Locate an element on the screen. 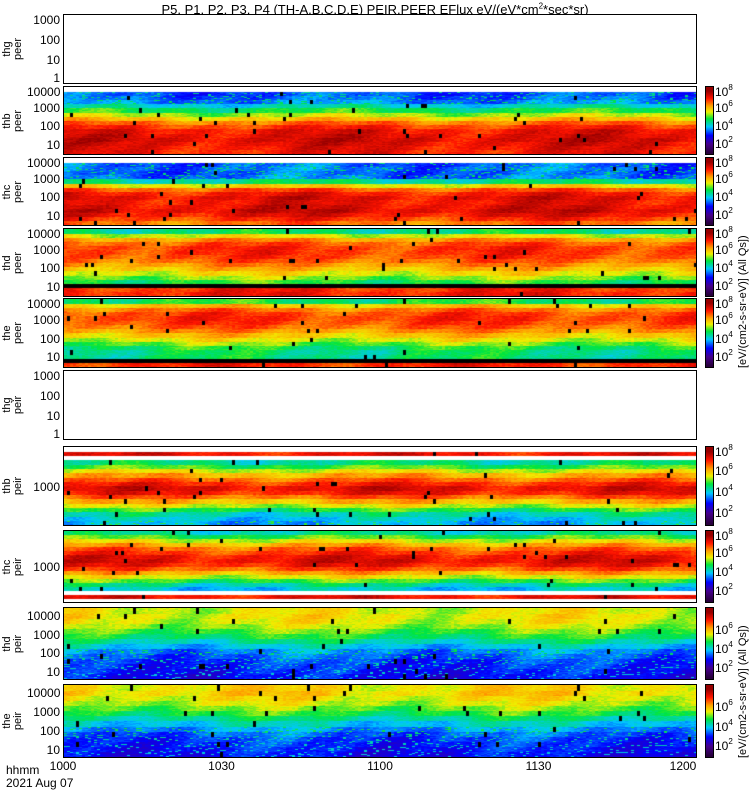 The width and height of the screenshot is (750, 800). y-axis-label: thd peir is located at coordinates (12, 643).